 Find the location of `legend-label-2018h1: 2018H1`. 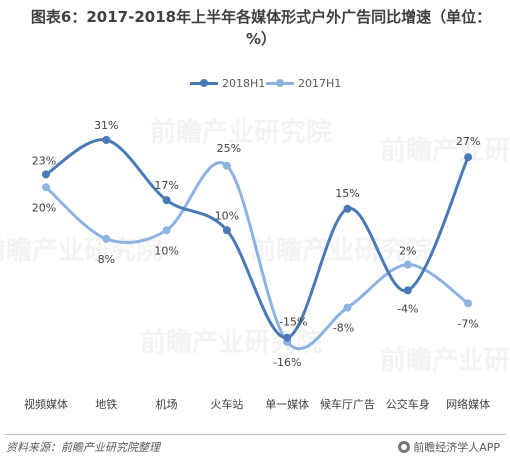

legend-label-2018h1: 2018H1 is located at coordinates (244, 83).